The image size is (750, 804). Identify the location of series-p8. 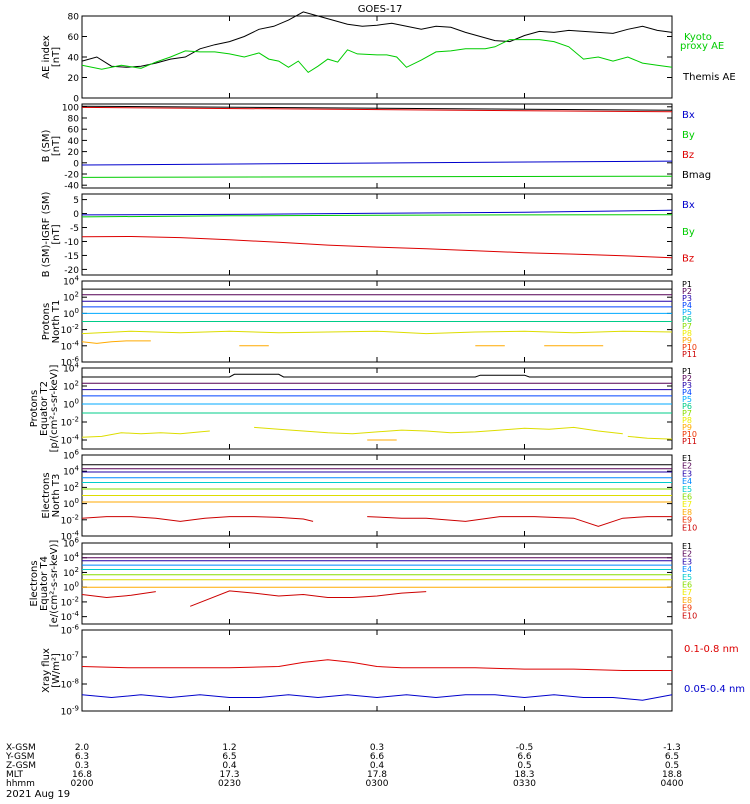
(116, 342).